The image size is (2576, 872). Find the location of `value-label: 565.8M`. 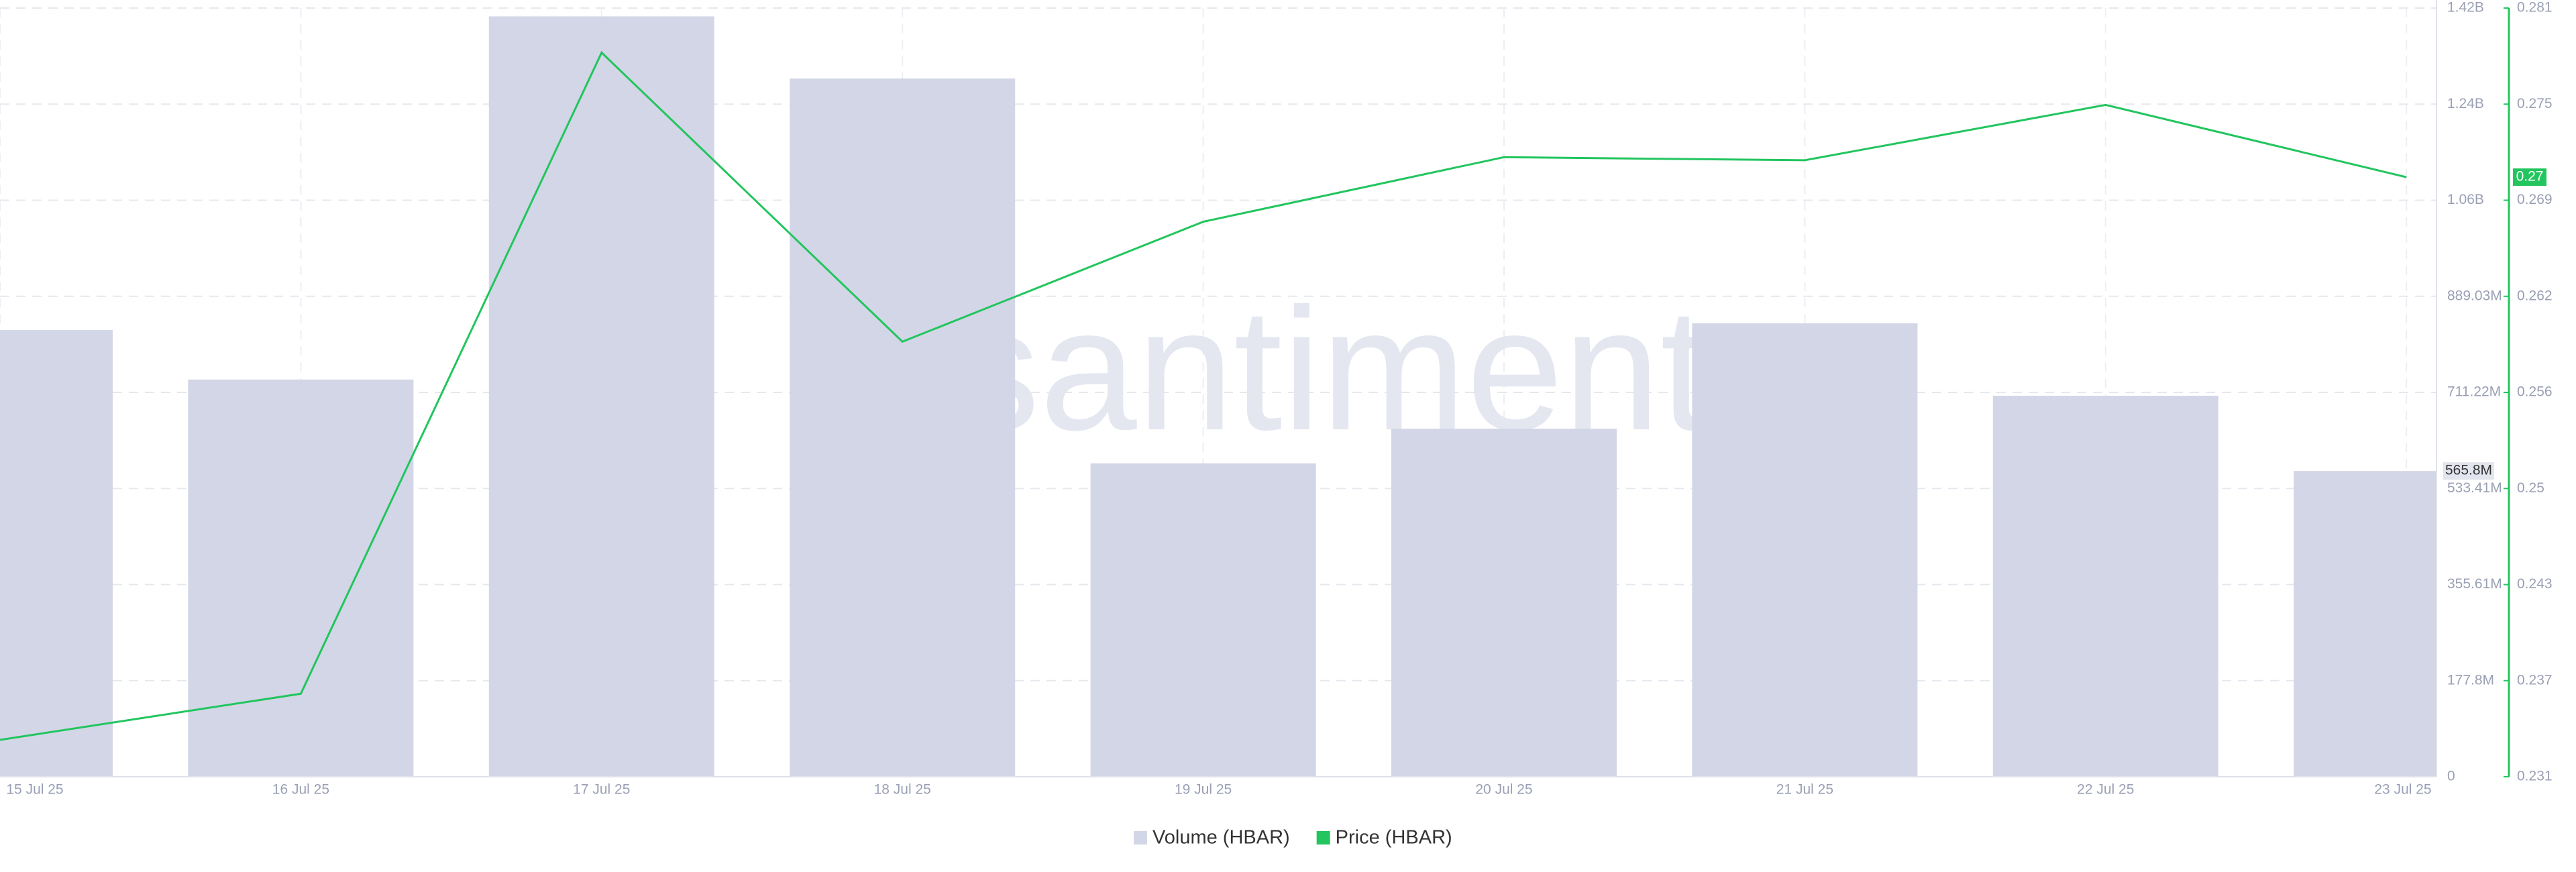

value-label: 565.8M is located at coordinates (2468, 471).